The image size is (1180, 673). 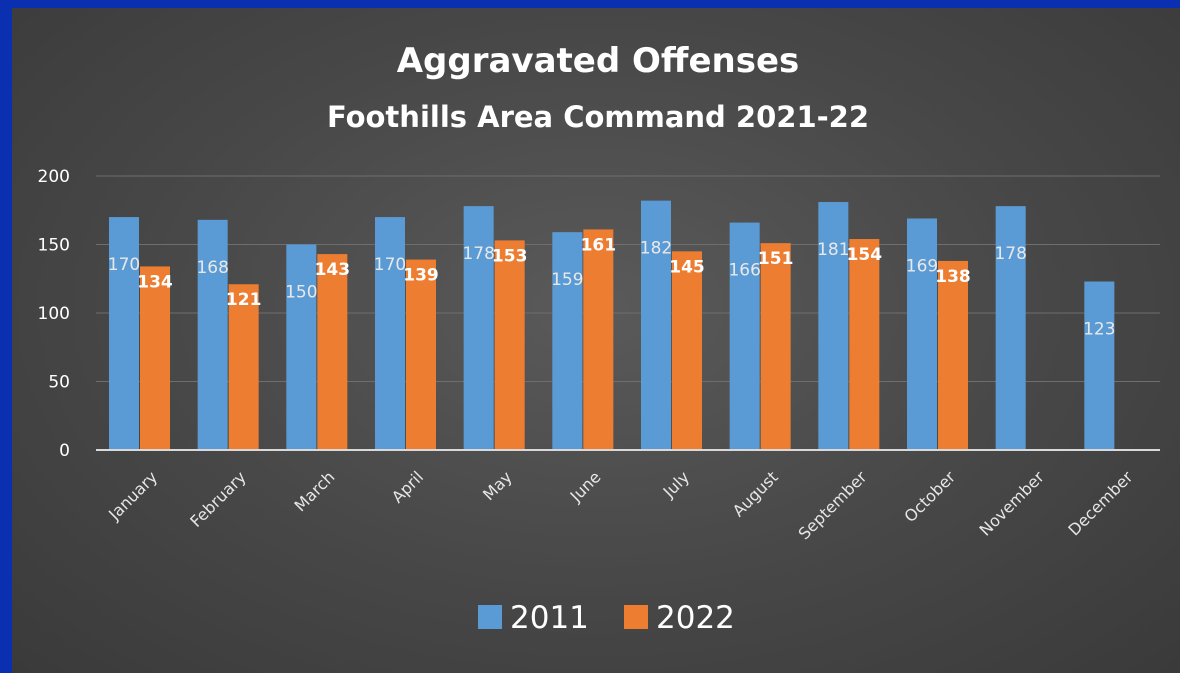 What do you see at coordinates (833, 250) in the screenshot?
I see `data-label-2011: 181` at bounding box center [833, 250].